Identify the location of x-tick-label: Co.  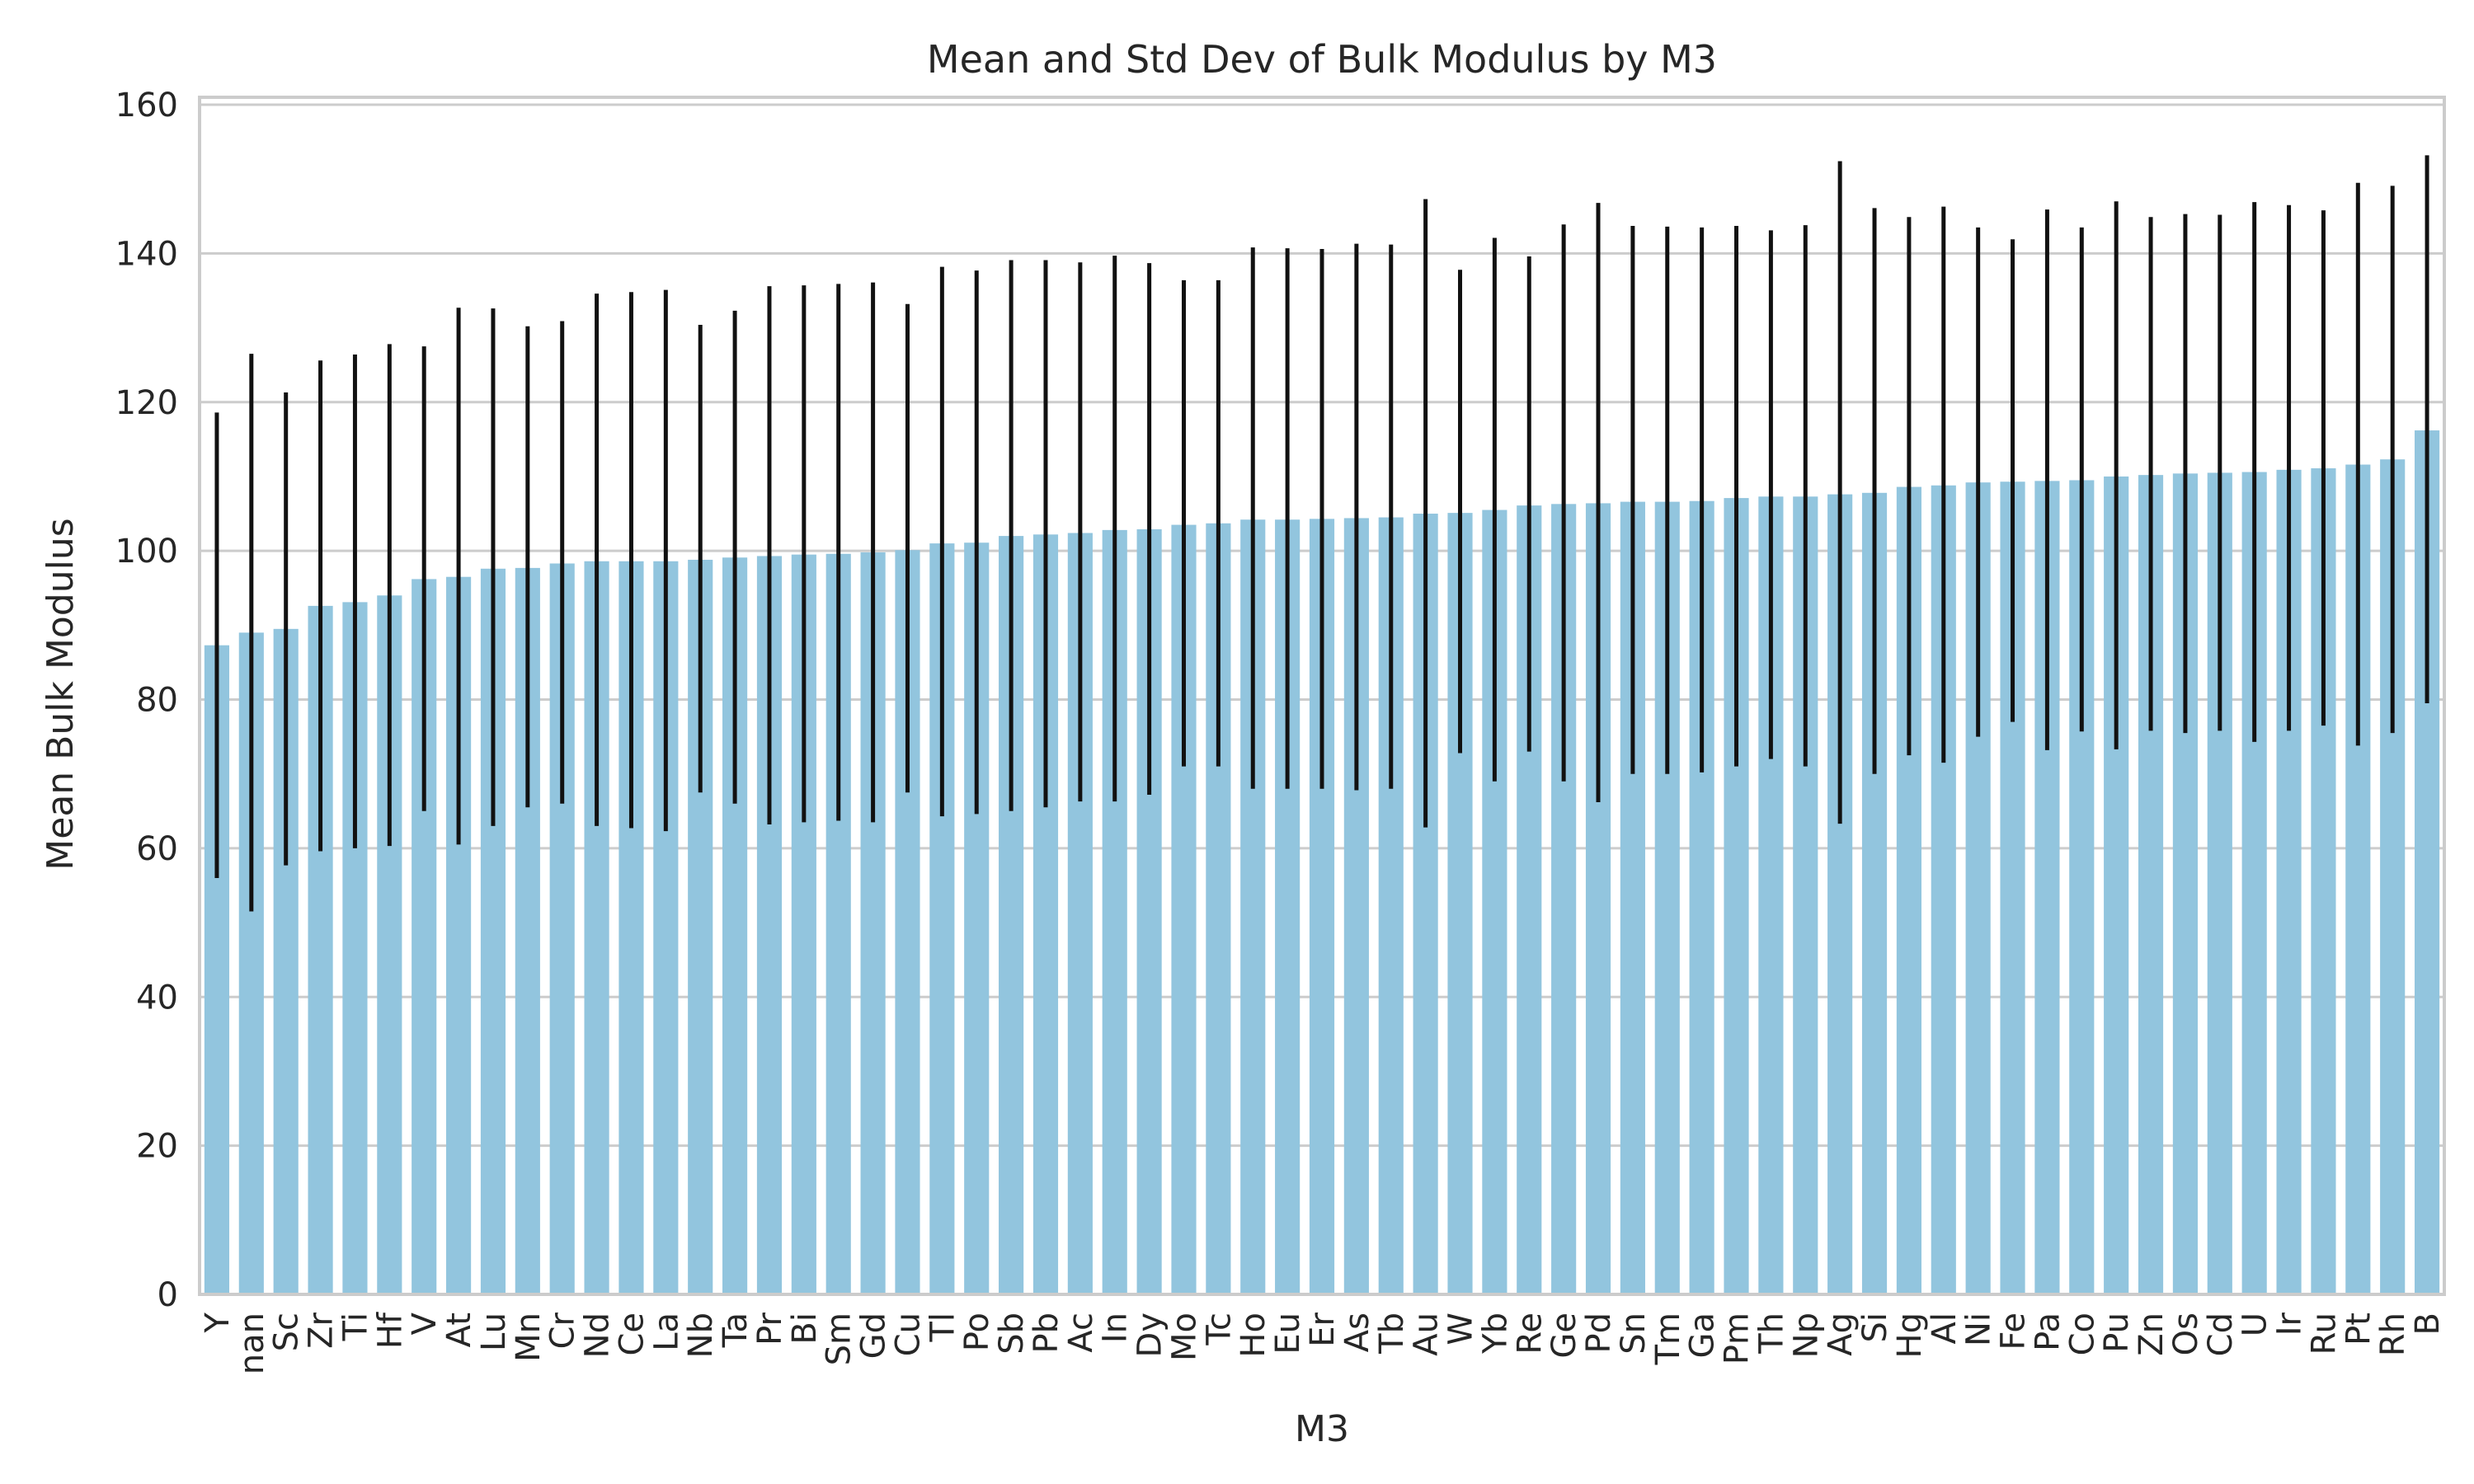
(2082, 1334).